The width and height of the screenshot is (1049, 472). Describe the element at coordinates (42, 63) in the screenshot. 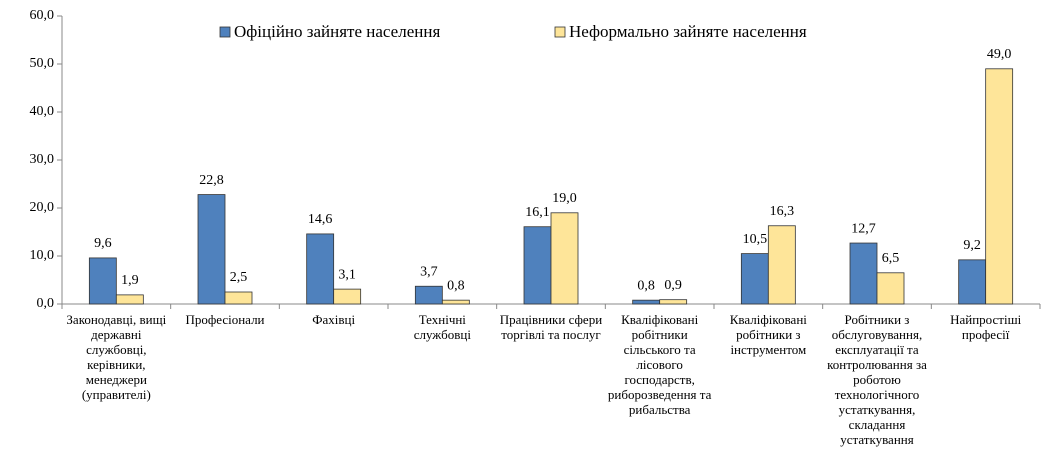

I see `y-tick-label: 50,0` at that location.